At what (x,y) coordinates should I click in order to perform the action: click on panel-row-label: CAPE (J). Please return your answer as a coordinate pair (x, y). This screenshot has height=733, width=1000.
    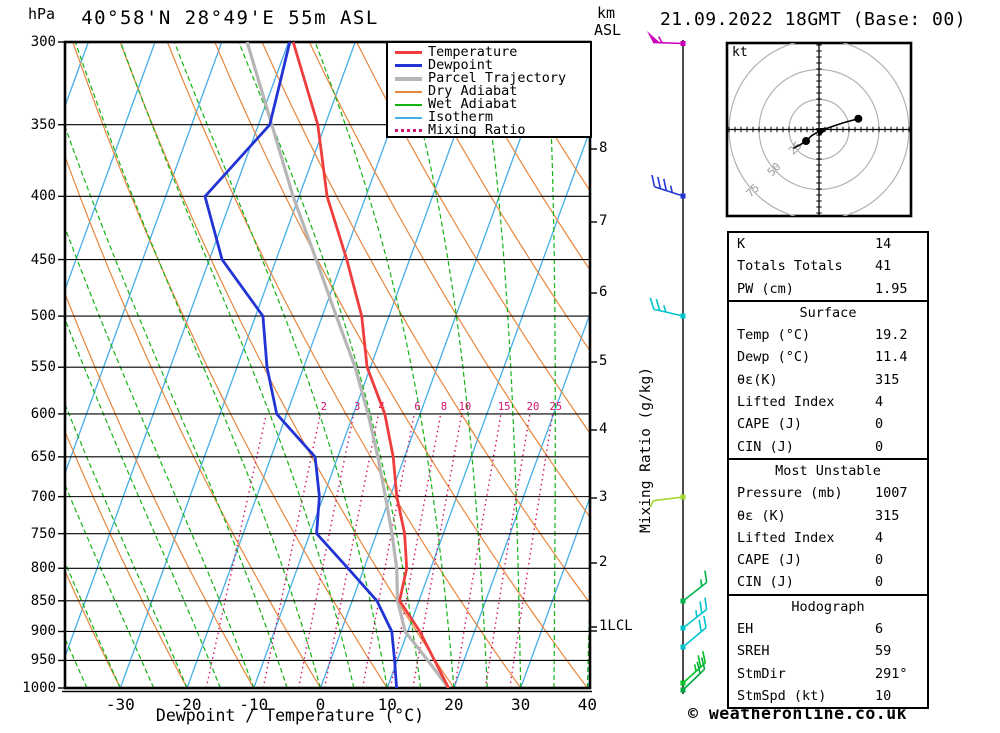
    Looking at the image, I should click on (770, 560).